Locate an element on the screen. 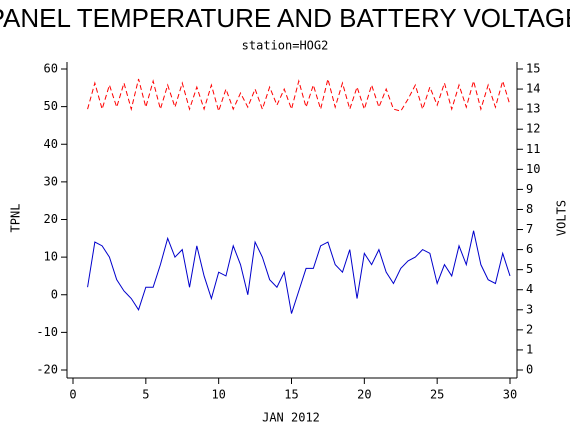  y-tick-label: 10 is located at coordinates (51, 257).